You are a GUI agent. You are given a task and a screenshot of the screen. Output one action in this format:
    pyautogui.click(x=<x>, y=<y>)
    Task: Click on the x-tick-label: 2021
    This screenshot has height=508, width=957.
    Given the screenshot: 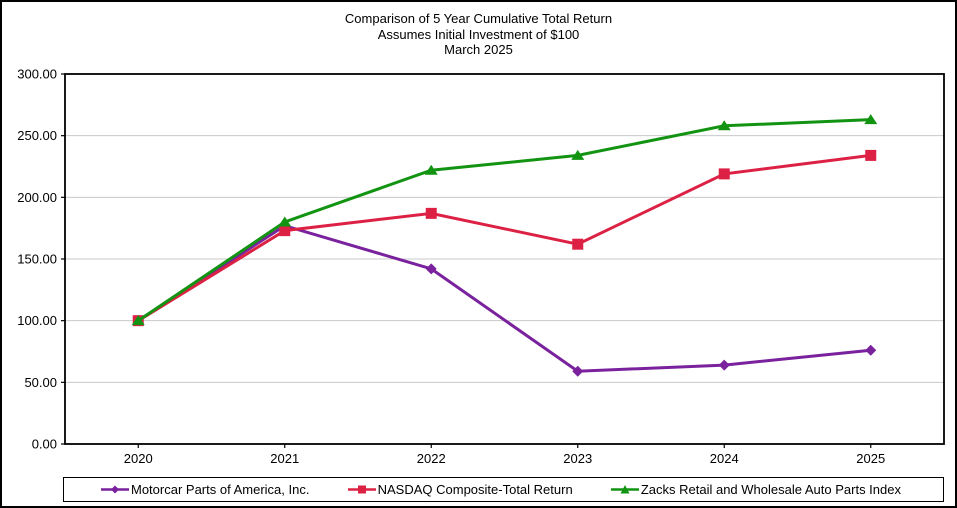 What is the action you would take?
    pyautogui.click(x=284, y=458)
    